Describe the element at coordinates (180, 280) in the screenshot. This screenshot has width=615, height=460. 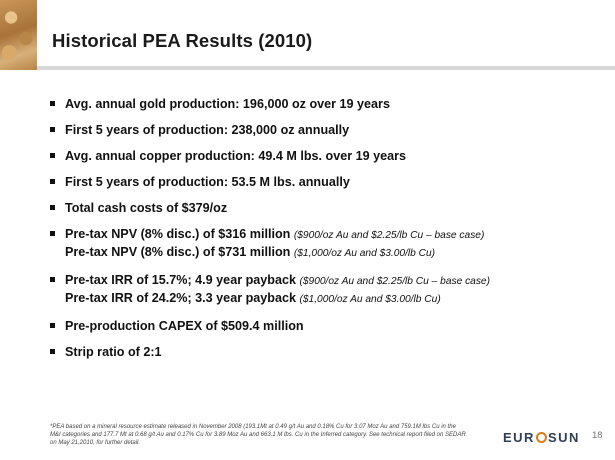
I see `bullet-text: Pre-tax IRR of 15.7%; 4.9 year payback` at that location.